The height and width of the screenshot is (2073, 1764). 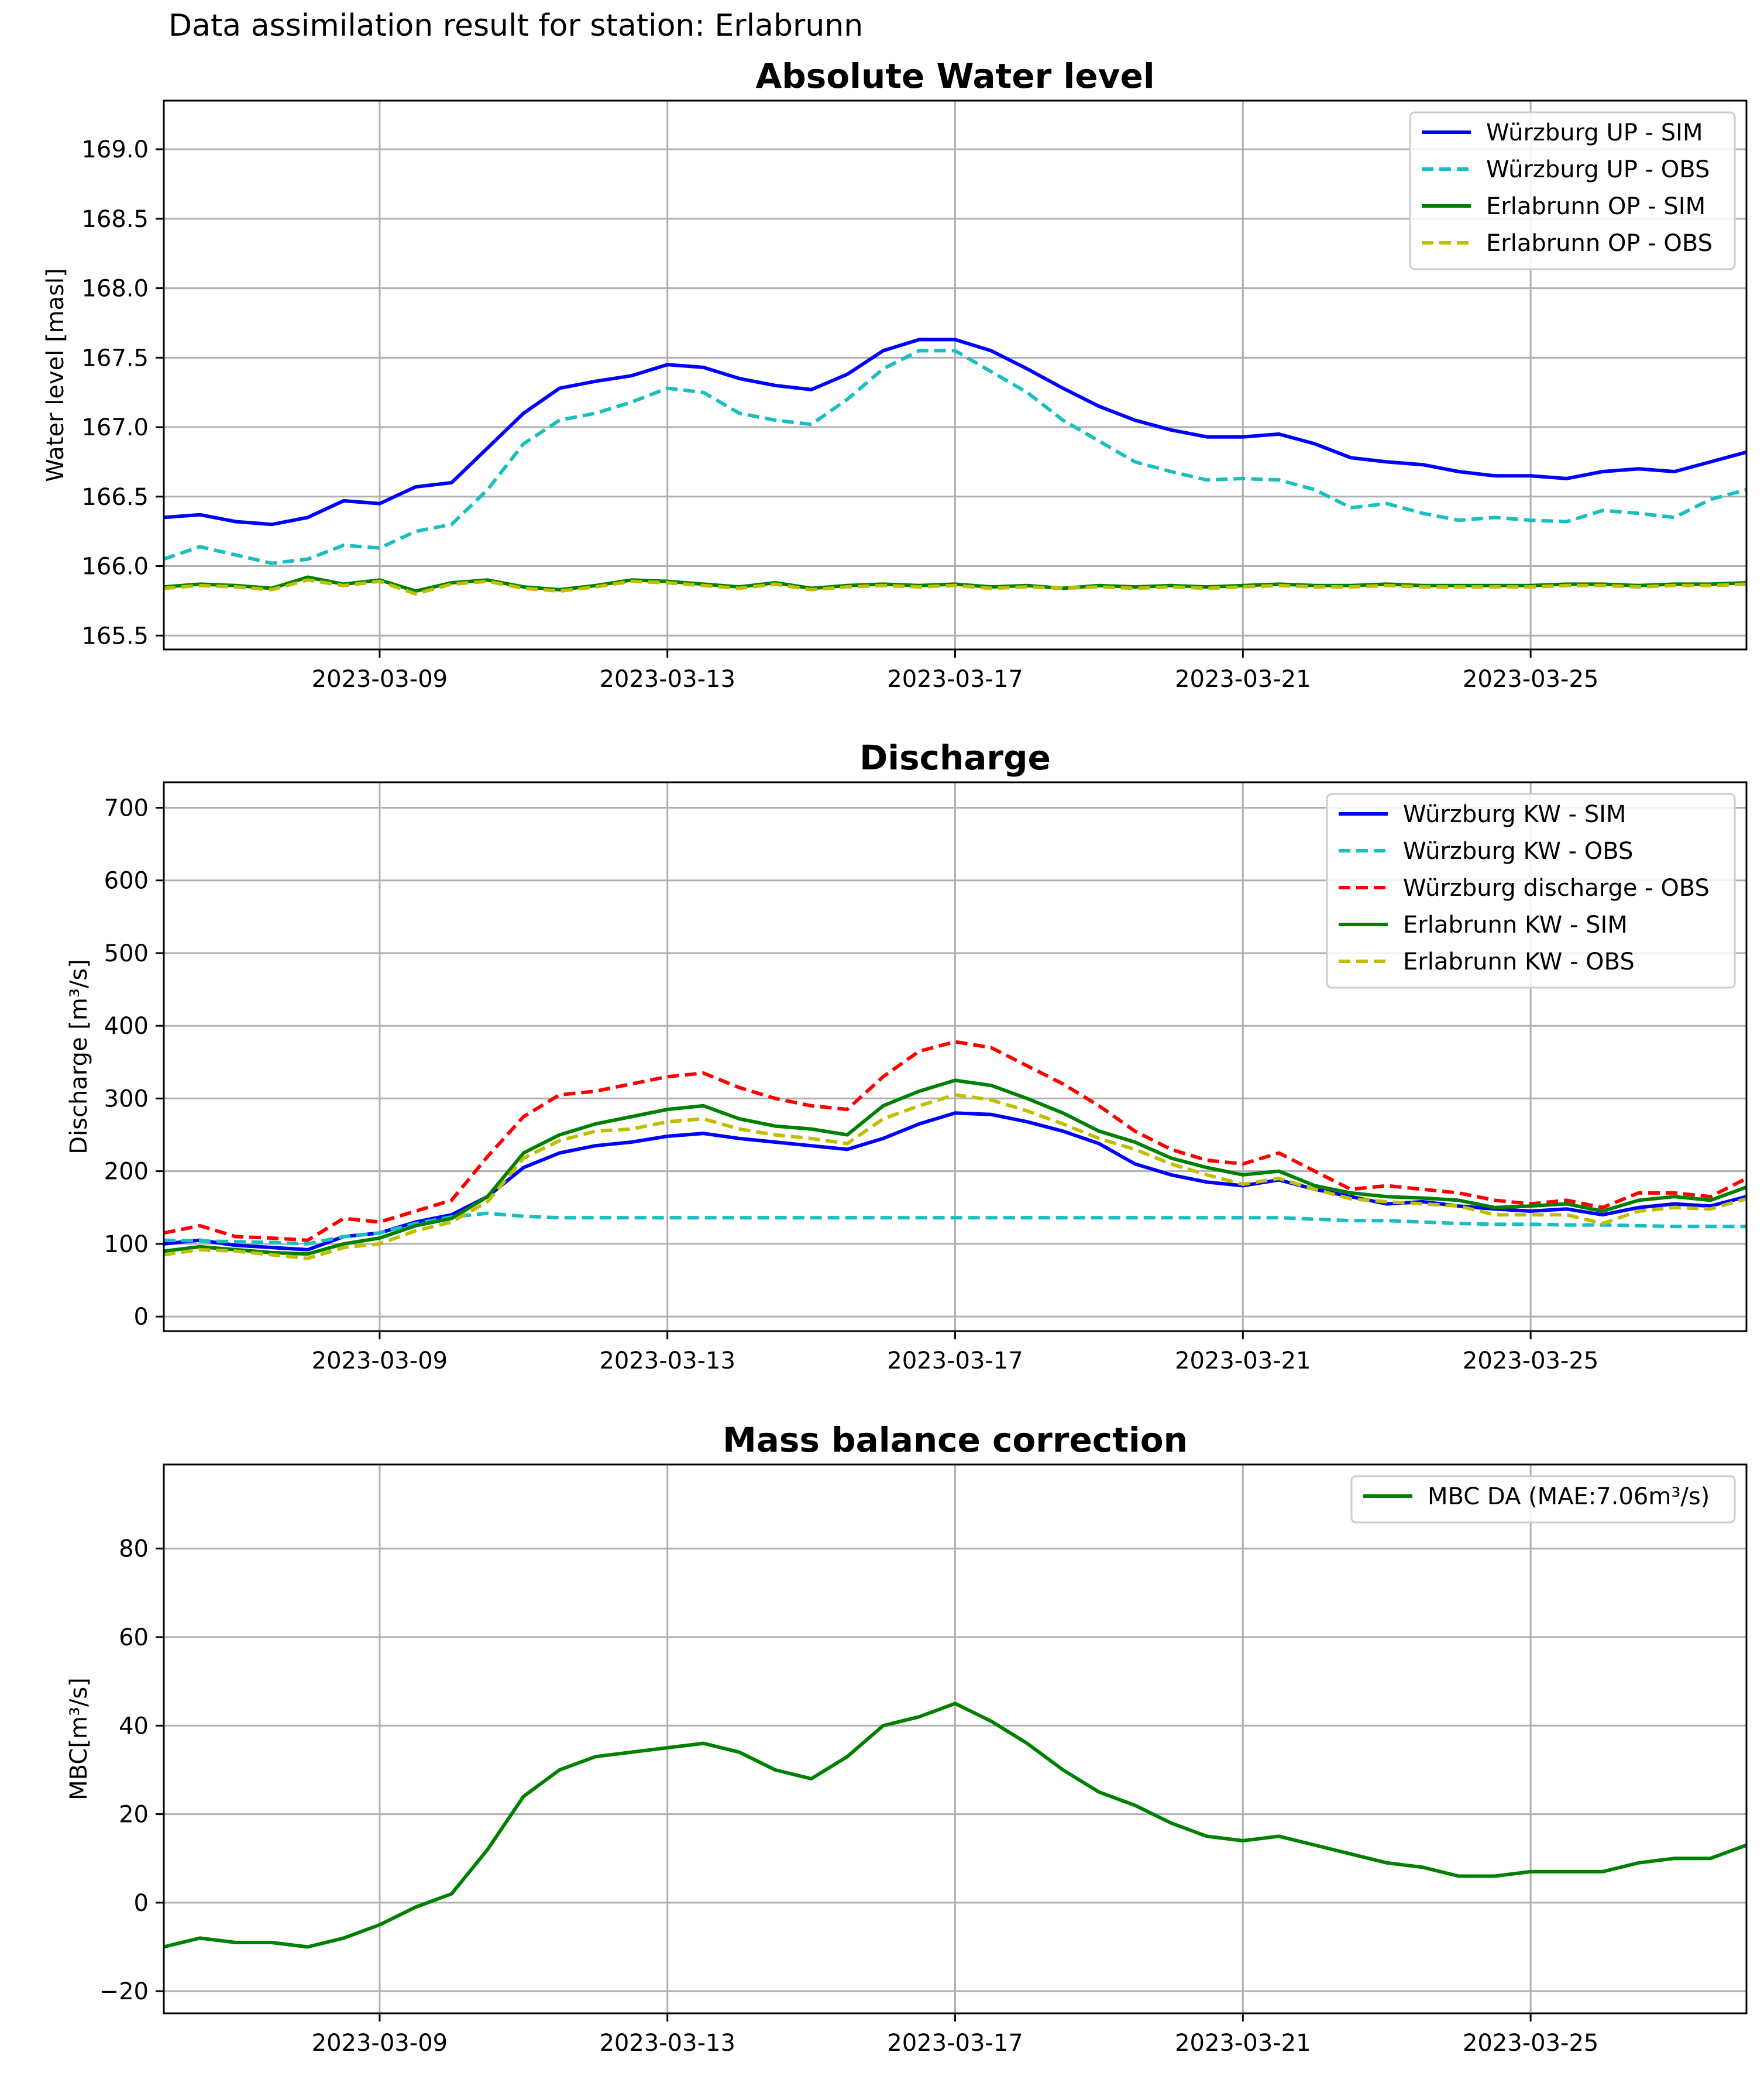 I want to click on y-tick-label: 500, so click(x=126, y=953).